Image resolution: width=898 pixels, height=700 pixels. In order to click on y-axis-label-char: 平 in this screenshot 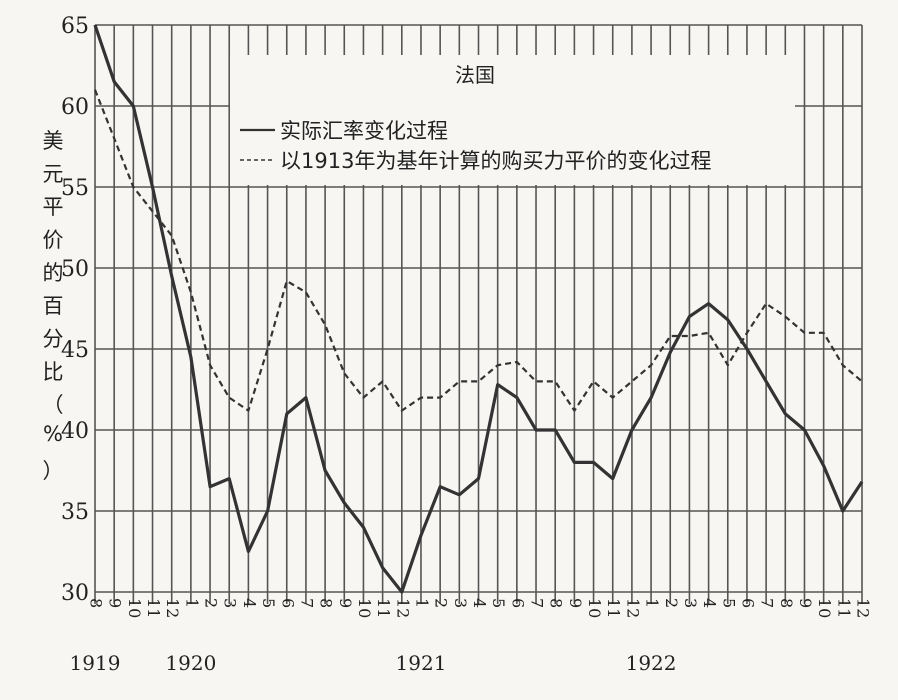, I will do `click(53, 207)`.